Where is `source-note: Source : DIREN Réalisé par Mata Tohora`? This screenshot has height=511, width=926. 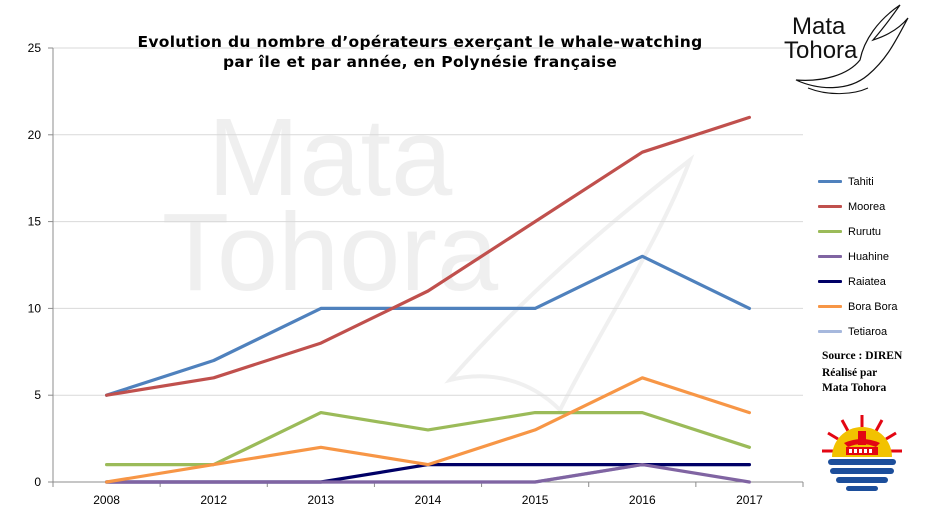 source-note: Source : DIREN Réalisé par Mata Tohora is located at coordinates (862, 372).